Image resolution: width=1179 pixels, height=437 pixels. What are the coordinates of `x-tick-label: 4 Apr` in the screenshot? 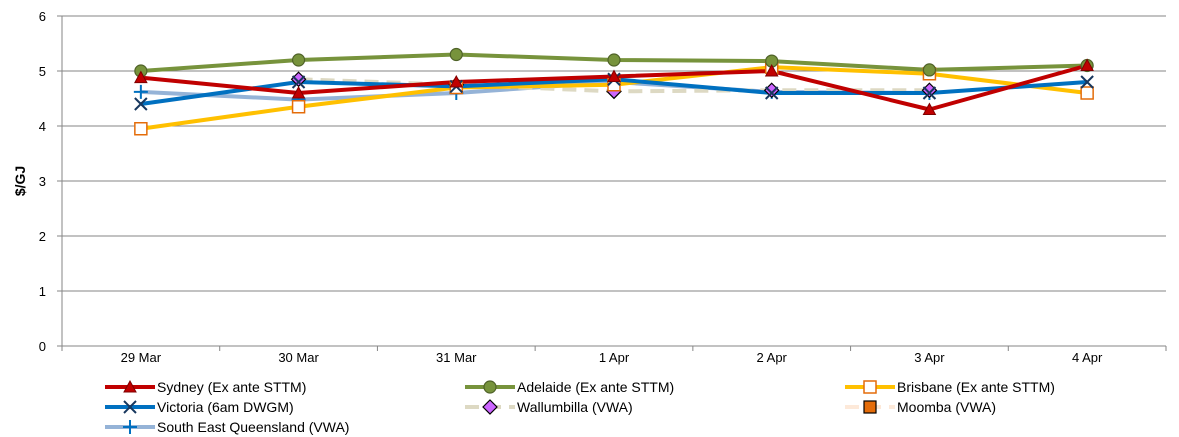 It's located at (1087, 357).